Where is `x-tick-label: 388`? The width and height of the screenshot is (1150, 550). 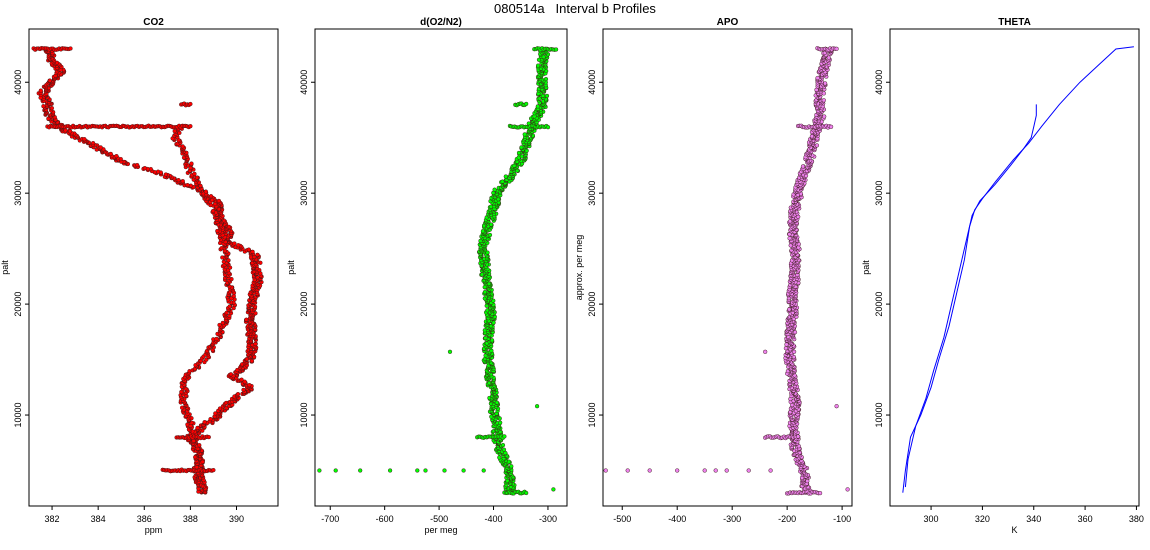 x-tick-label: 388 is located at coordinates (190, 519).